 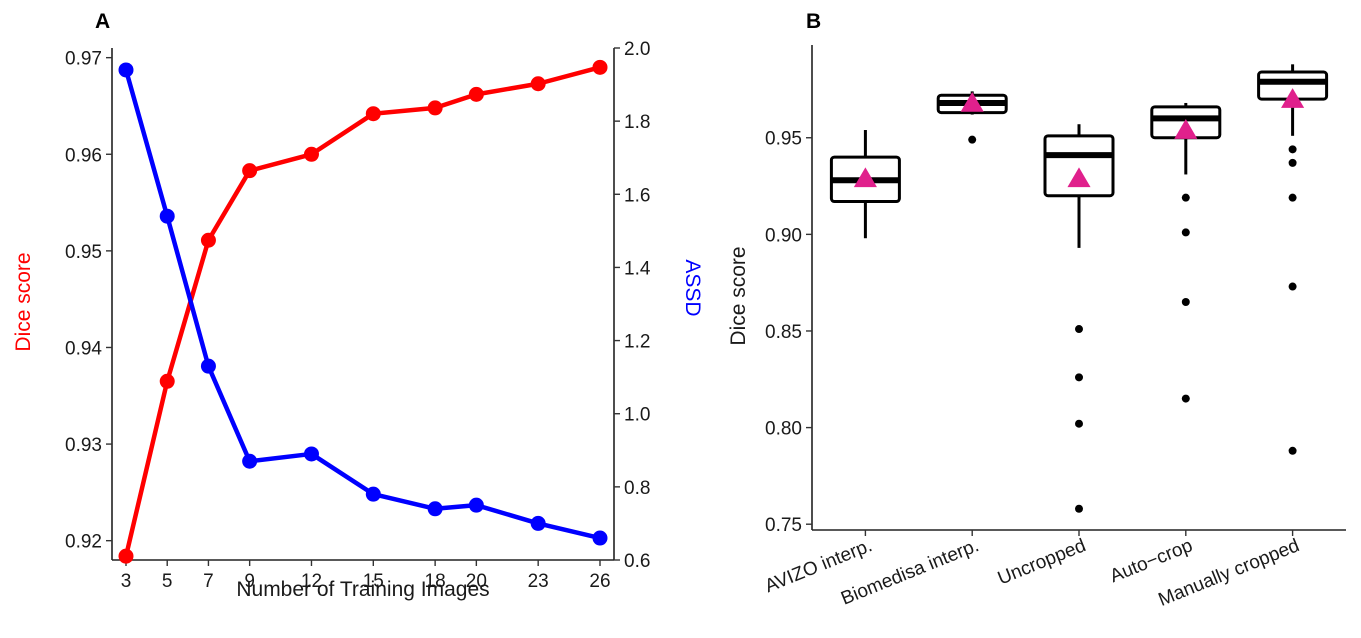 What do you see at coordinates (373, 581) in the screenshot?
I see `panel-a-x-tick-label: 15` at bounding box center [373, 581].